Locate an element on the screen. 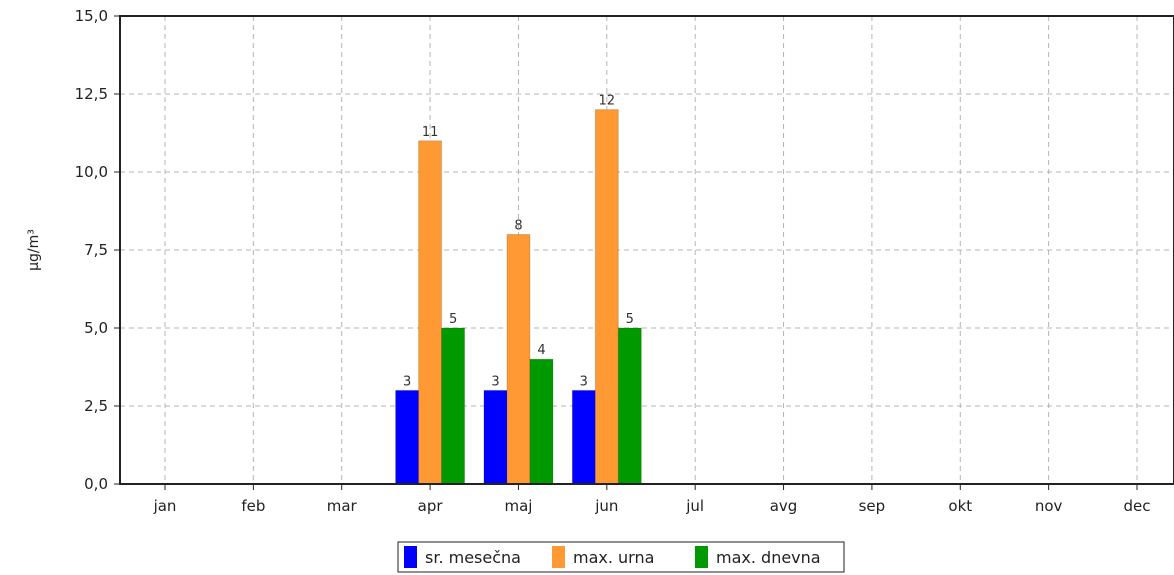 This screenshot has width=1174, height=575. legend-entry-label: sr. mesečna is located at coordinates (473, 557).